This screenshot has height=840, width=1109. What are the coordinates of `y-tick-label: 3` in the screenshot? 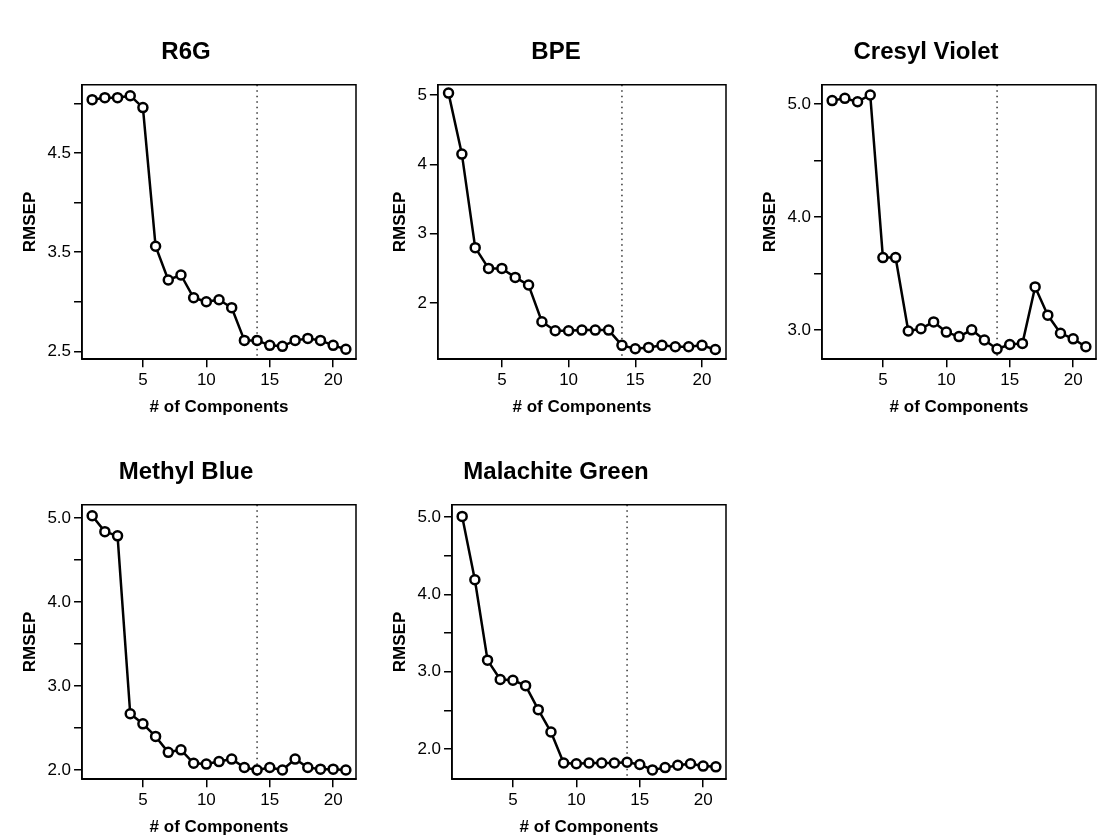 It's located at (422, 233).